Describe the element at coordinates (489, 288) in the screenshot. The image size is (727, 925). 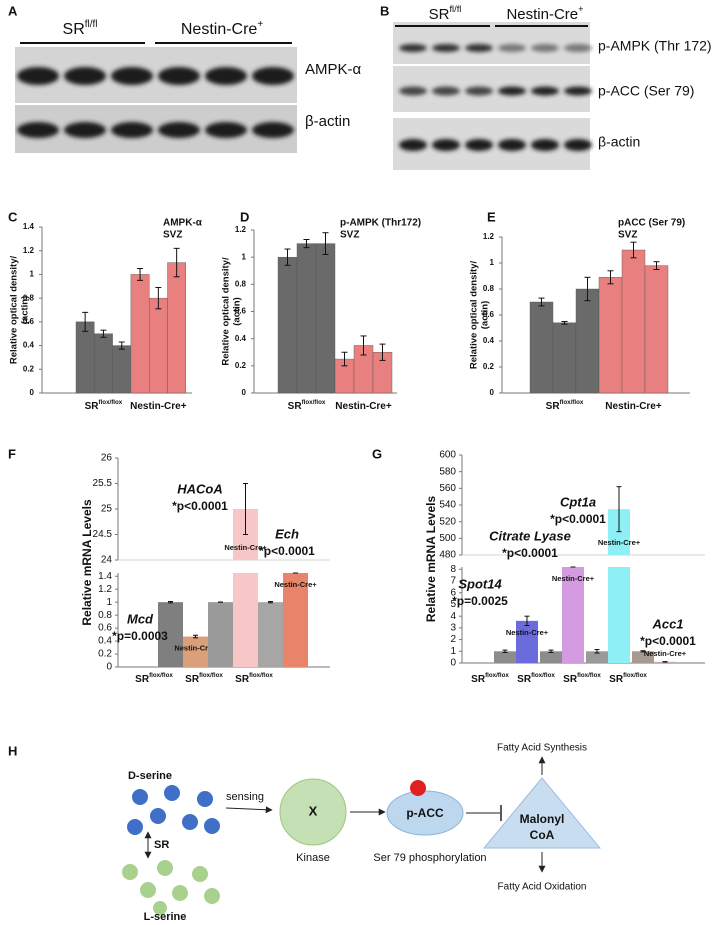
I see `y-tick-label: 0.8` at that location.